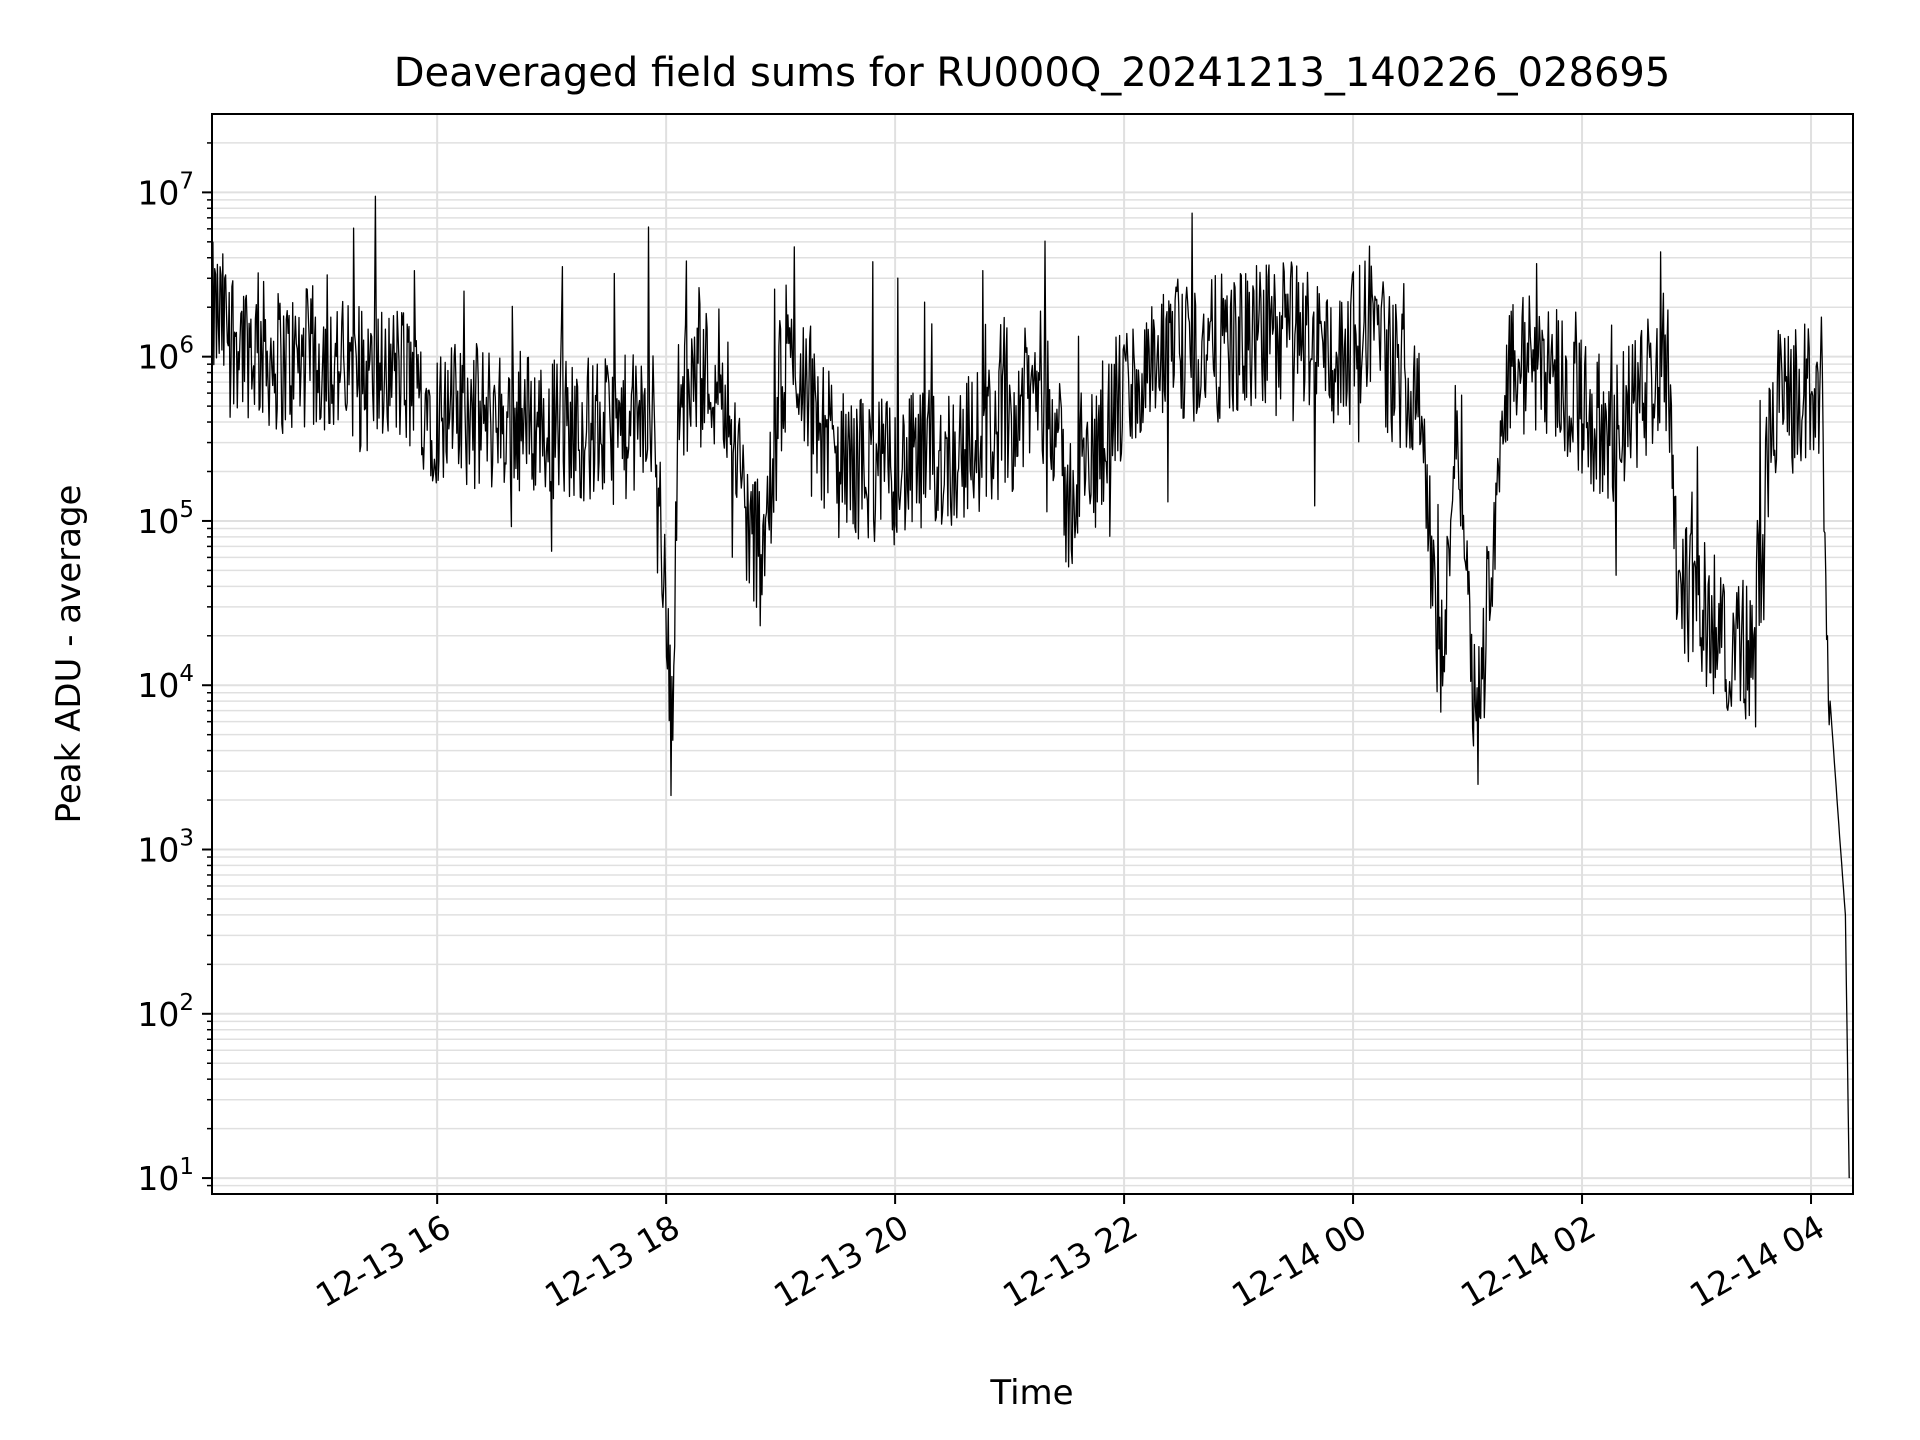 This screenshot has height=1440, width=1920. I want to click on x-axis-title: Time, so click(1031, 1393).